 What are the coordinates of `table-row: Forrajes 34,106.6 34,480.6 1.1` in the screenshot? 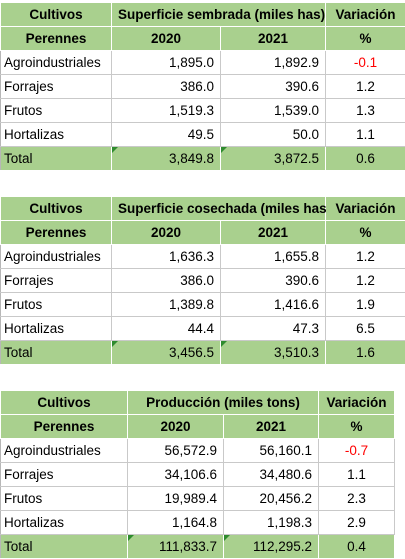 It's located at (198, 475).